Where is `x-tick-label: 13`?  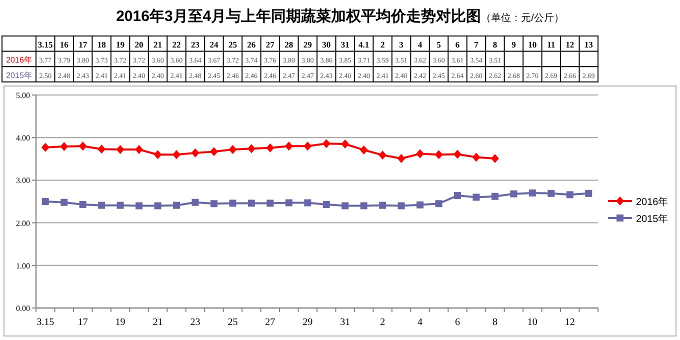
x-tick-label: 13 is located at coordinates (588, 44).